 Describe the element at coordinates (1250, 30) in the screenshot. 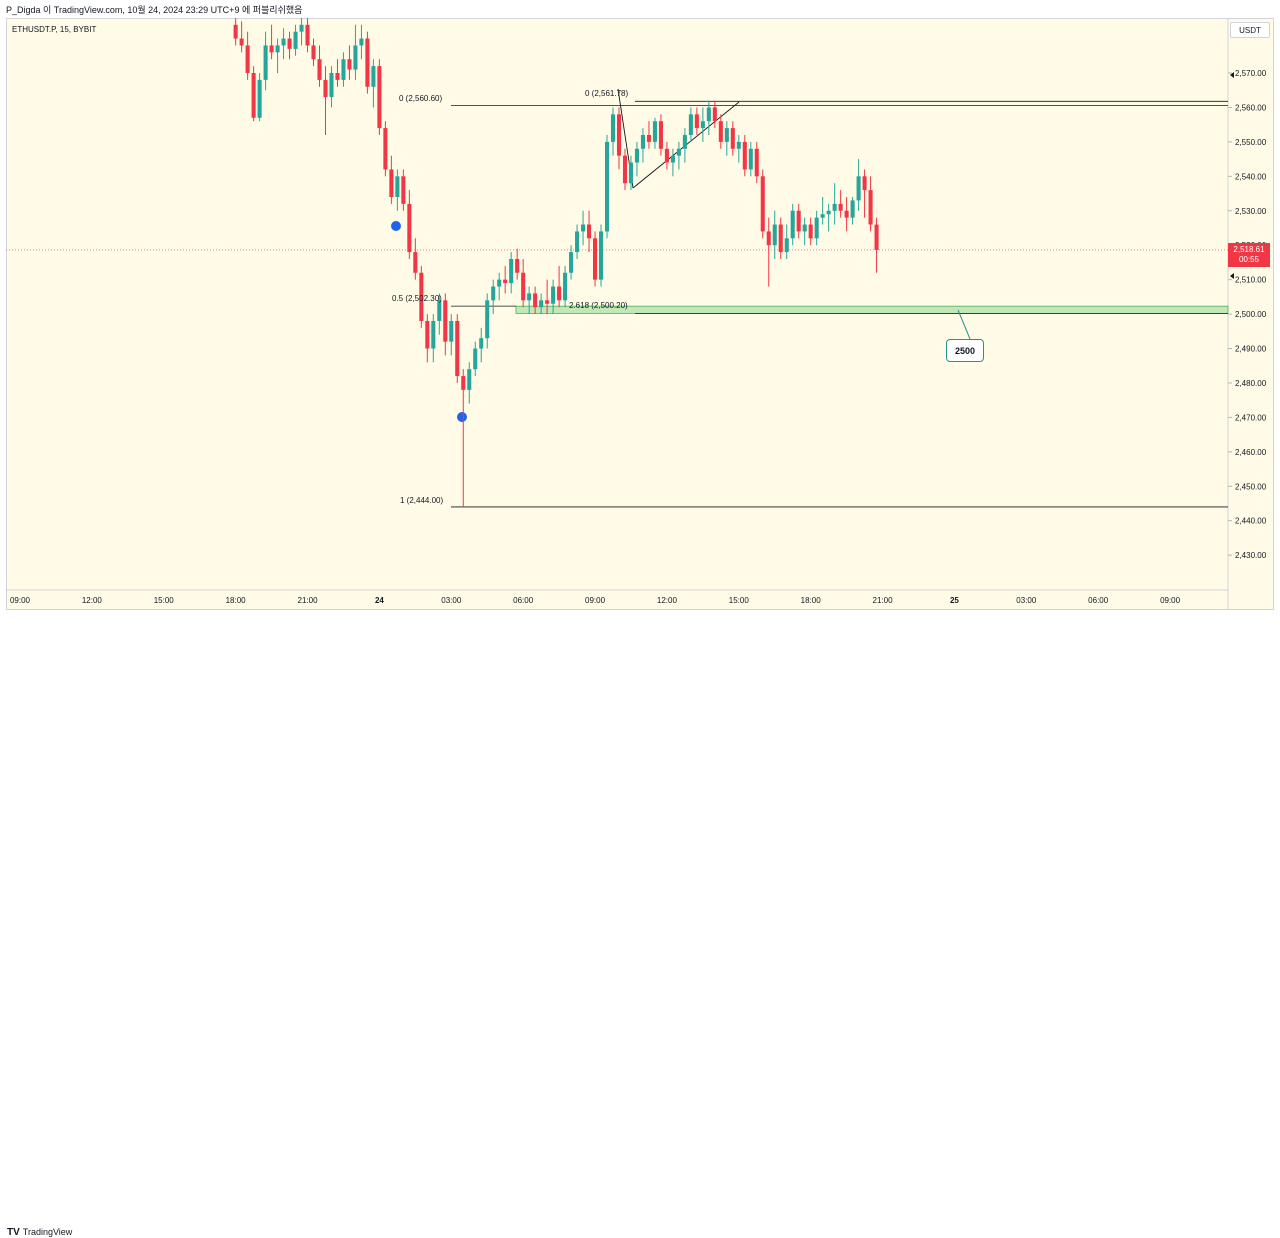

I see `currency-button: USDT` at that location.